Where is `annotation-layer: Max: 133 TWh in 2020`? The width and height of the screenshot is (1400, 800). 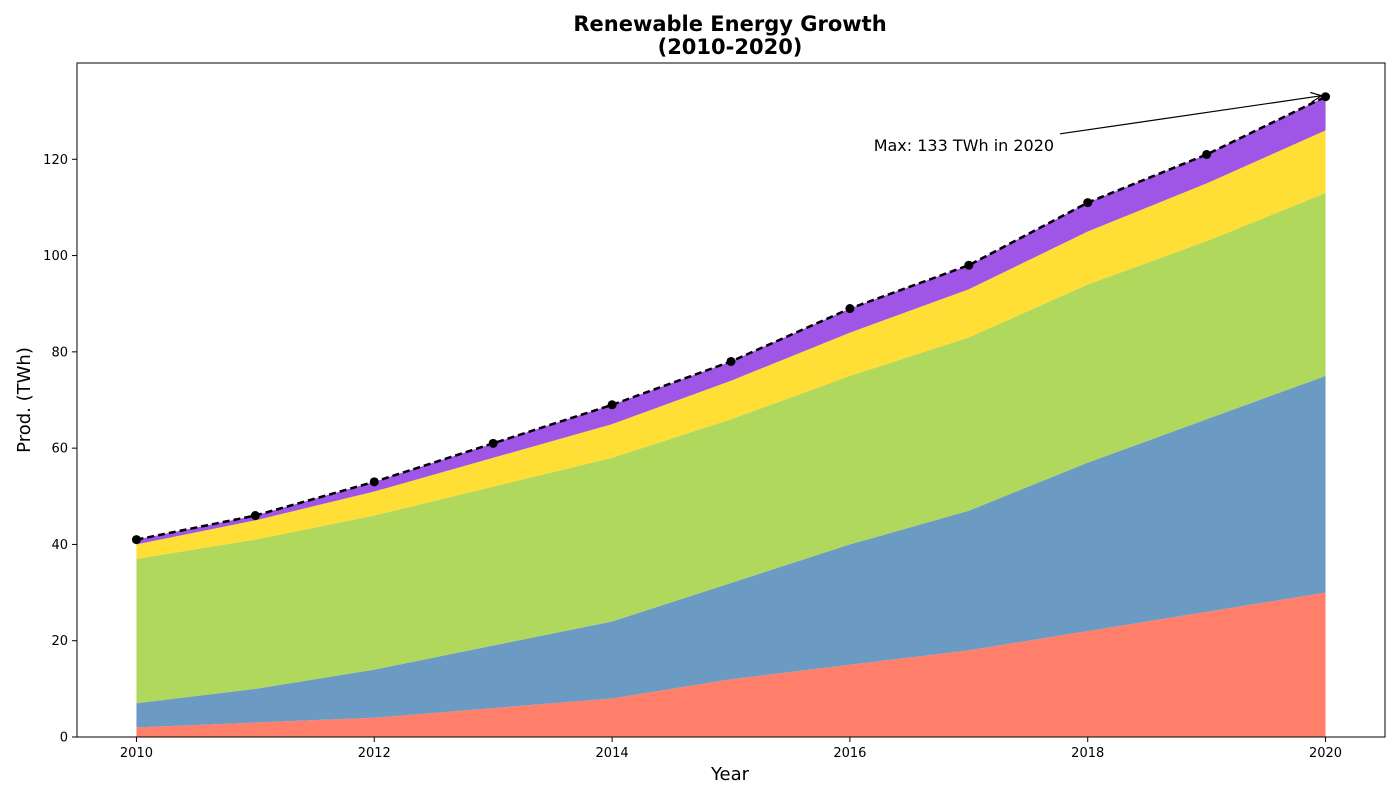 annotation-layer: Max: 133 TWh in 2020 is located at coordinates (1098, 125).